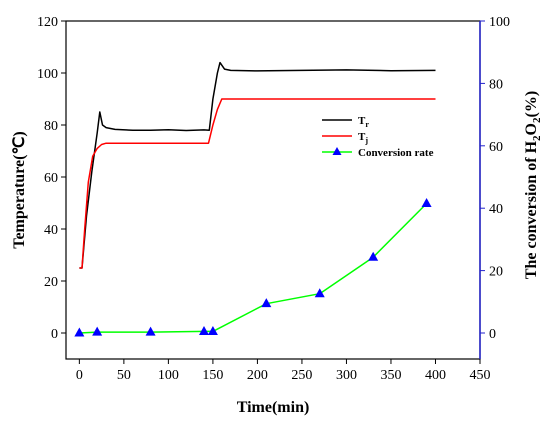 The height and width of the screenshot is (422, 550). I want to click on right-y-tick-label: 40, so click(496, 209).